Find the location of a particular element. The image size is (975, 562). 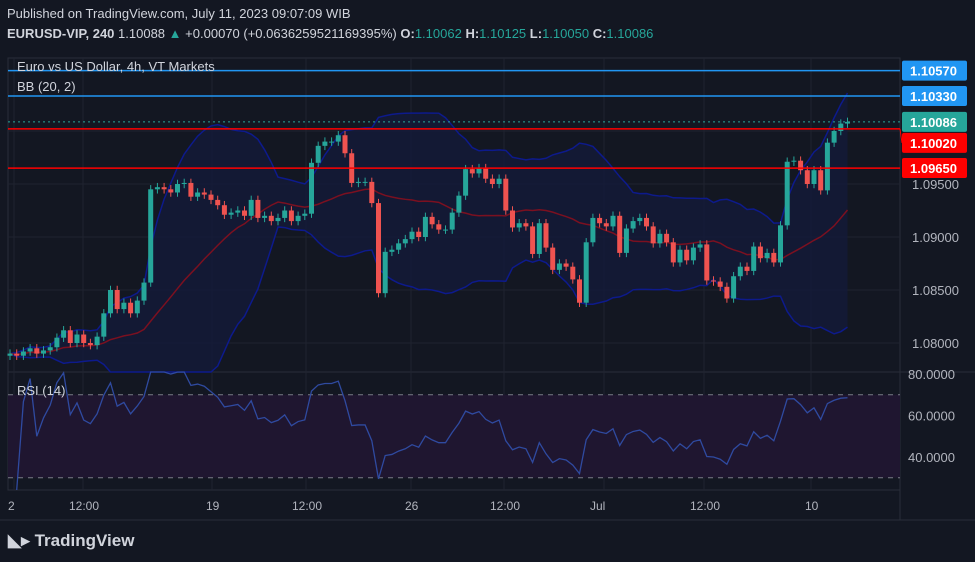

time-label: 12:00 is located at coordinates (705, 506).